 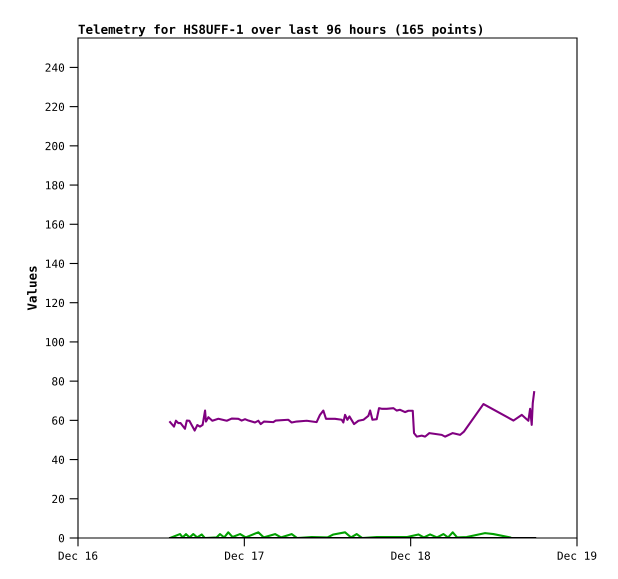 I want to click on y-tick-label: 80, so click(x=58, y=381).